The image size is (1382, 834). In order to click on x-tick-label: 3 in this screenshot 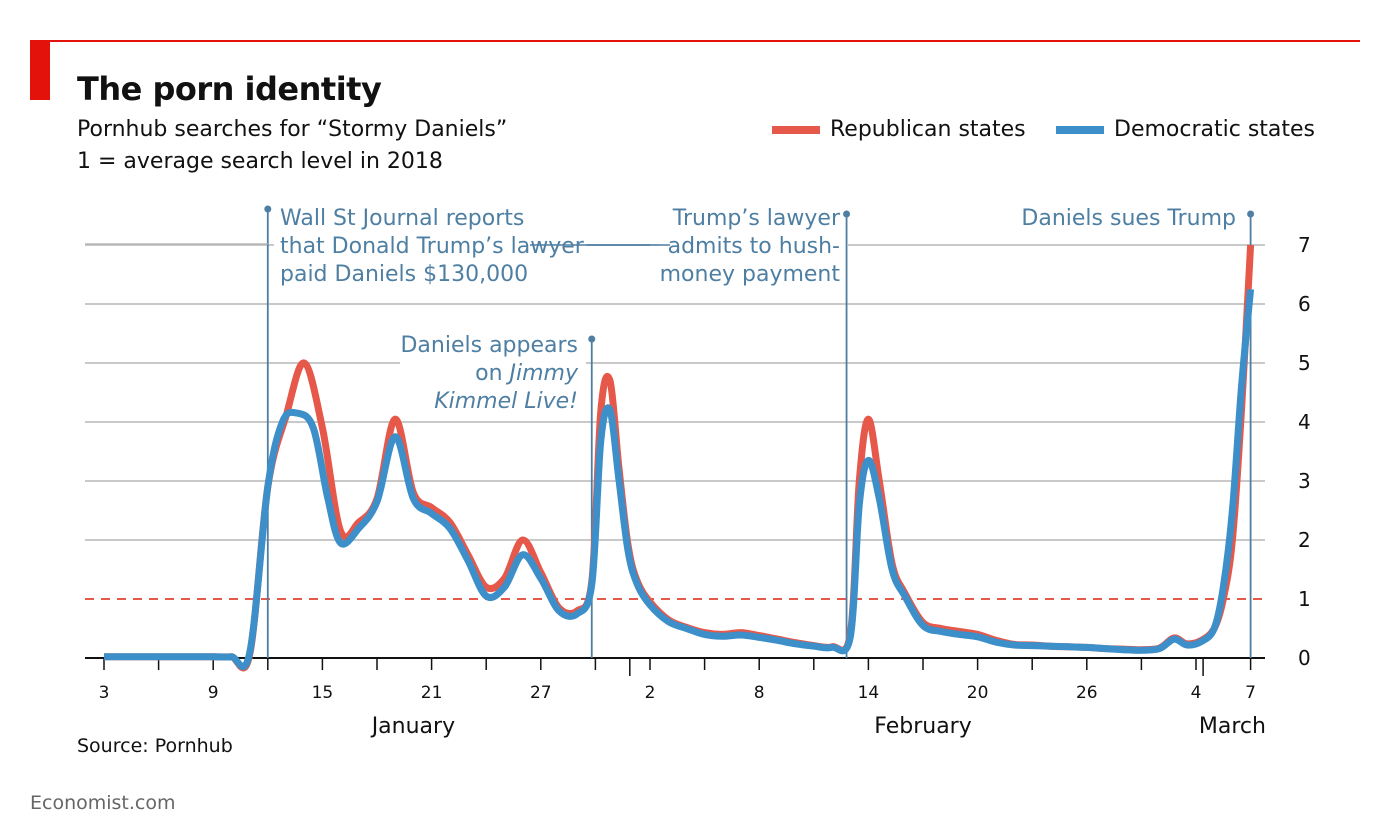, I will do `click(104, 693)`.